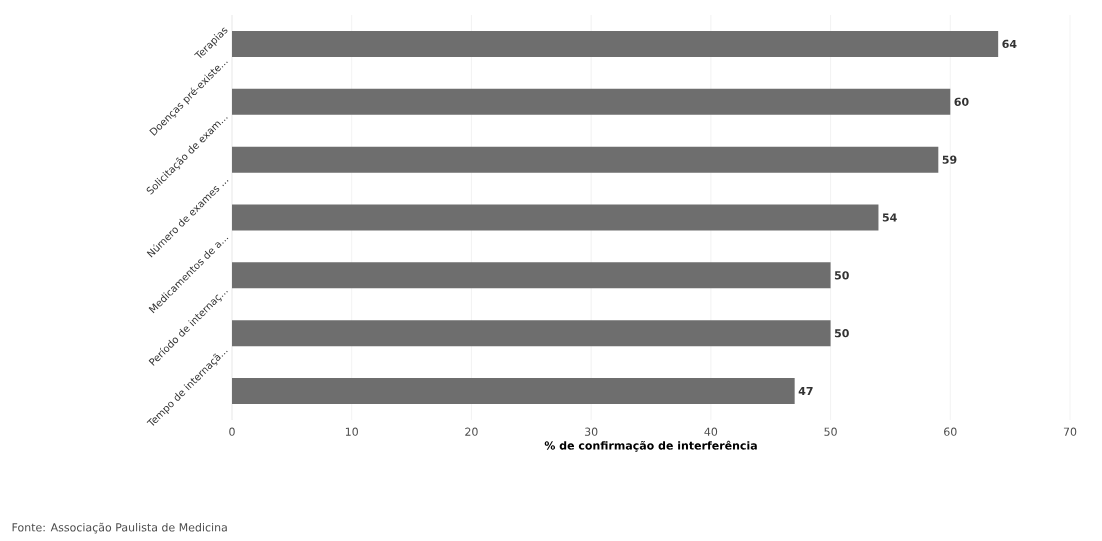  I want to click on x-tick-label: 70, so click(1070, 431).